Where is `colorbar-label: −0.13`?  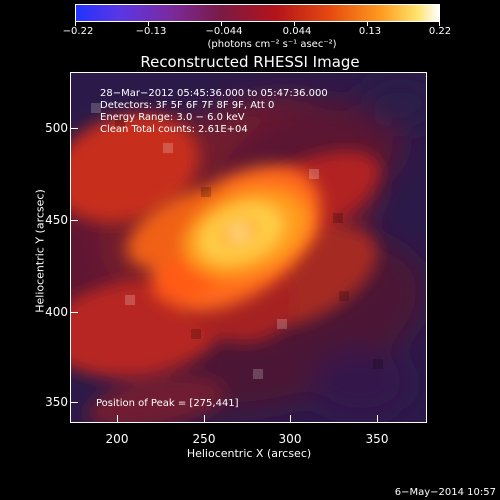
colorbar-label: −0.13 is located at coordinates (151, 31).